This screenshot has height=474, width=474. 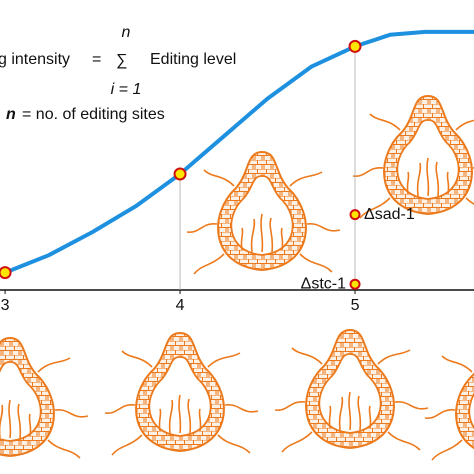 What do you see at coordinates (180, 305) in the screenshot?
I see `x-tick-label: 4` at bounding box center [180, 305].